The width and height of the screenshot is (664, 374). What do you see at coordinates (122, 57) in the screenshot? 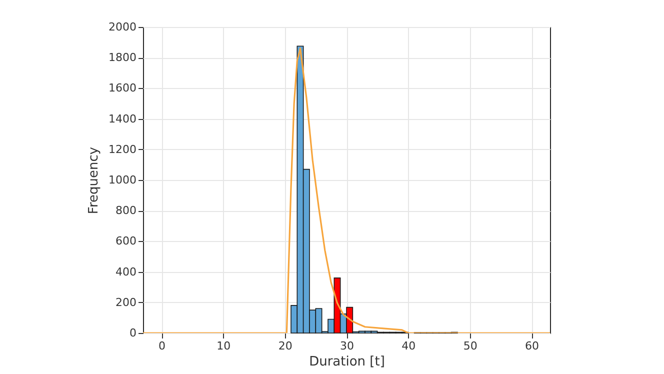
I see `y-tick-label: 1800` at bounding box center [122, 57].